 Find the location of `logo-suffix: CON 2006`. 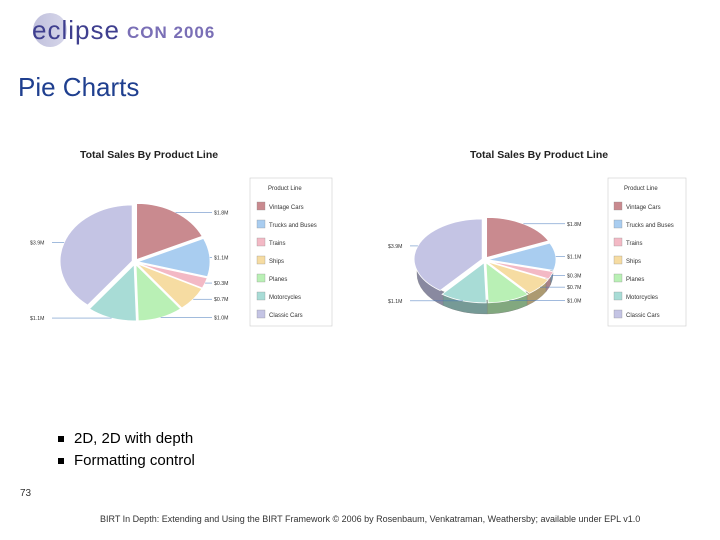

logo-suffix: CON 2006 is located at coordinates (171, 32).